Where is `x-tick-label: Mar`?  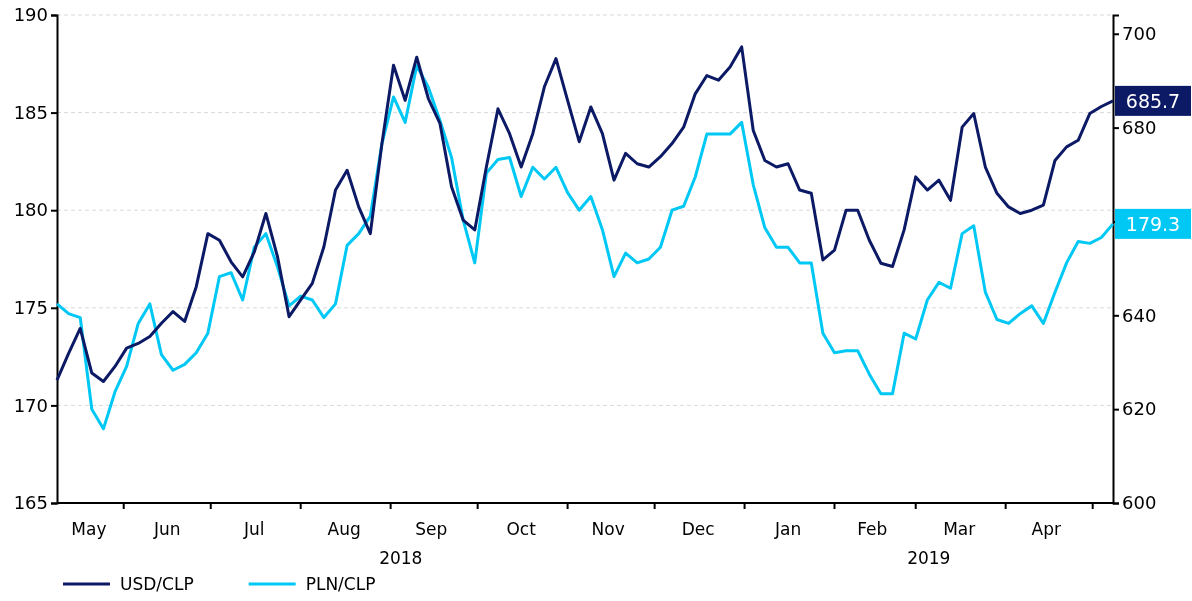
x-tick-label: Mar is located at coordinates (959, 529).